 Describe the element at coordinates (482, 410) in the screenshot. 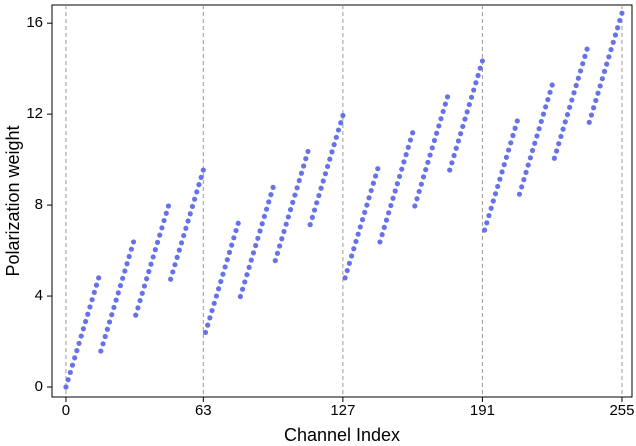

I see `x-tick-label: 191` at that location.